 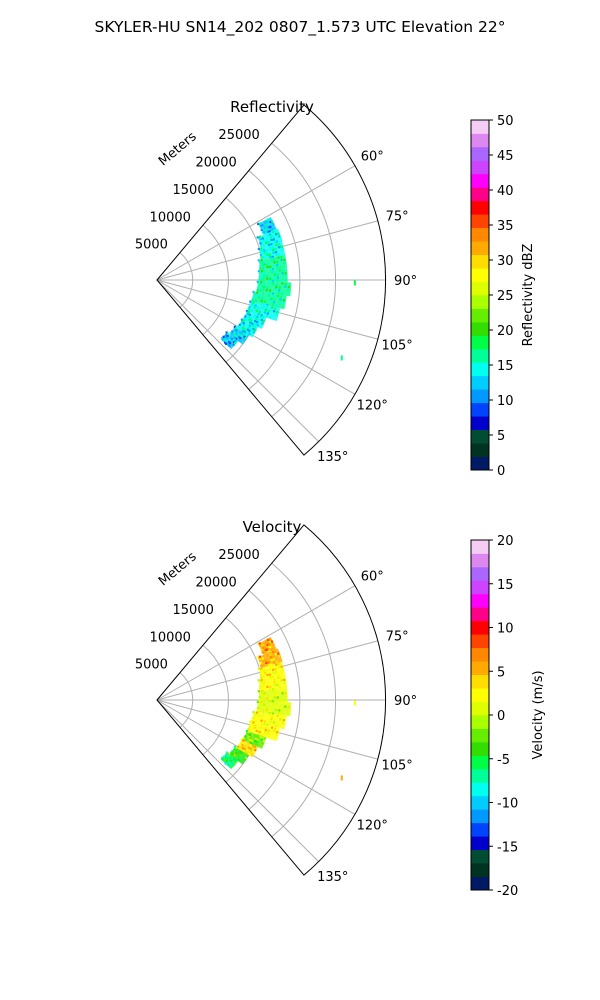 What do you see at coordinates (215, 163) in the screenshot?
I see `r-tick-label: 20000` at bounding box center [215, 163].